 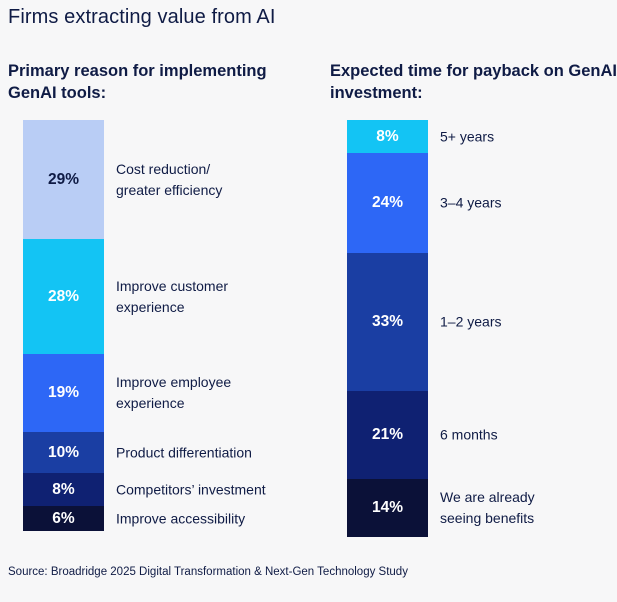 I want to click on payback-value-label: 8%, so click(x=387, y=136).